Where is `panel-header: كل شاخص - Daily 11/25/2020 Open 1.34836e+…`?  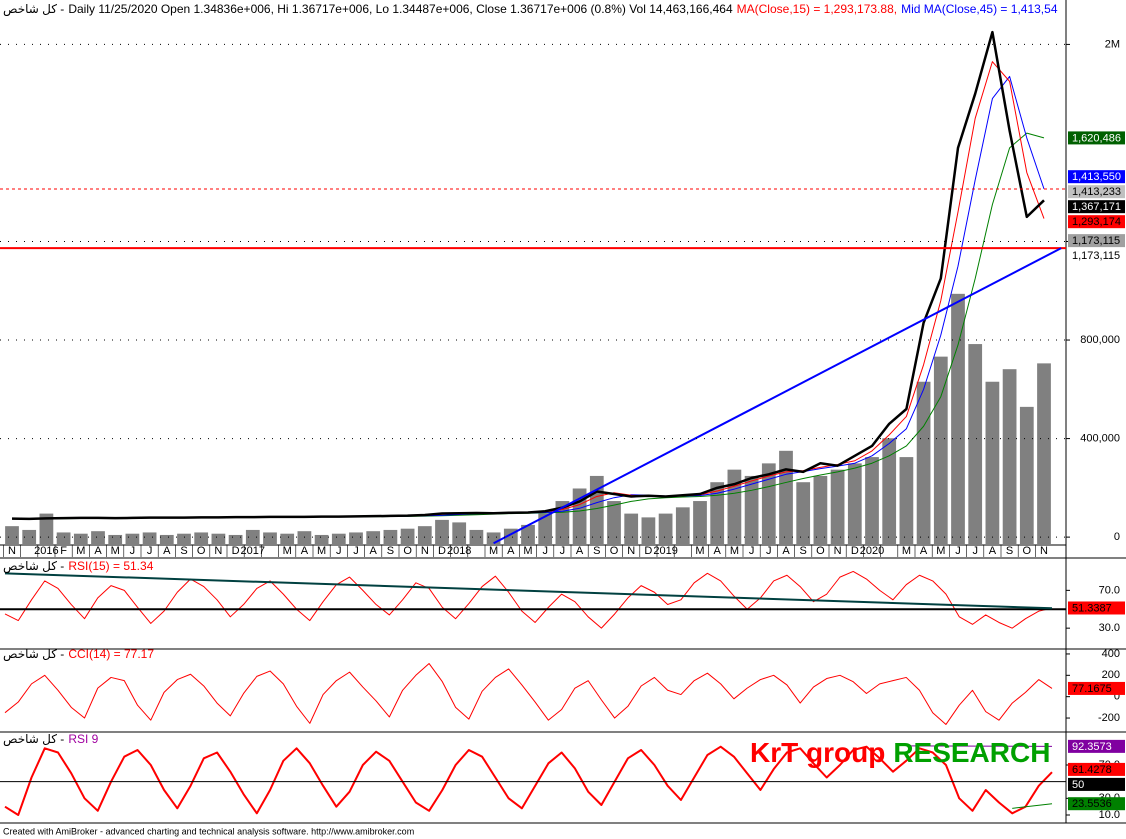 panel-header: كل شاخص - Daily 11/25/2020 Open 1.34836e+… is located at coordinates (530, 9).